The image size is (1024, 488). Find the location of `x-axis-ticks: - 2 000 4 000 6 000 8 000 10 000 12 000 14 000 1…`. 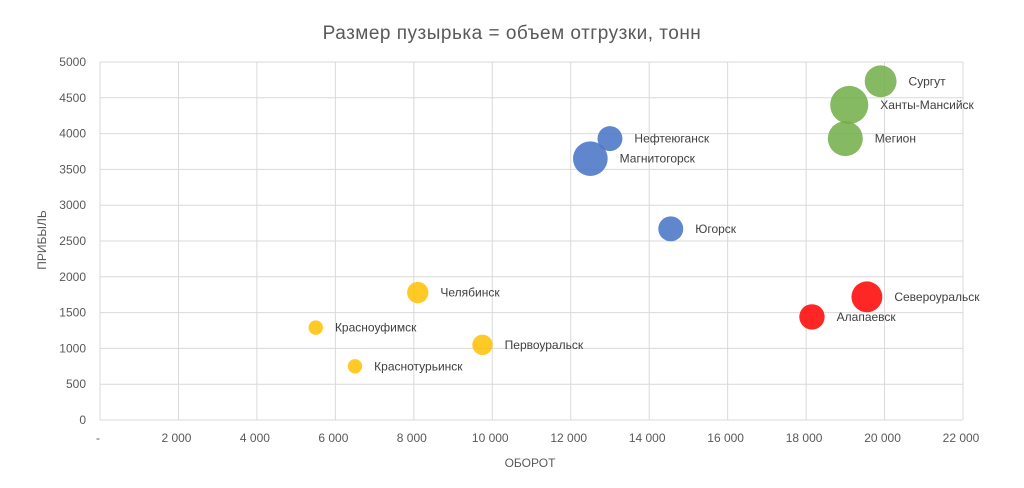

x-axis-ticks: - 2 000 4 000 6 000 8 000 10 000 12 000 14 000 1… is located at coordinates (538, 438).